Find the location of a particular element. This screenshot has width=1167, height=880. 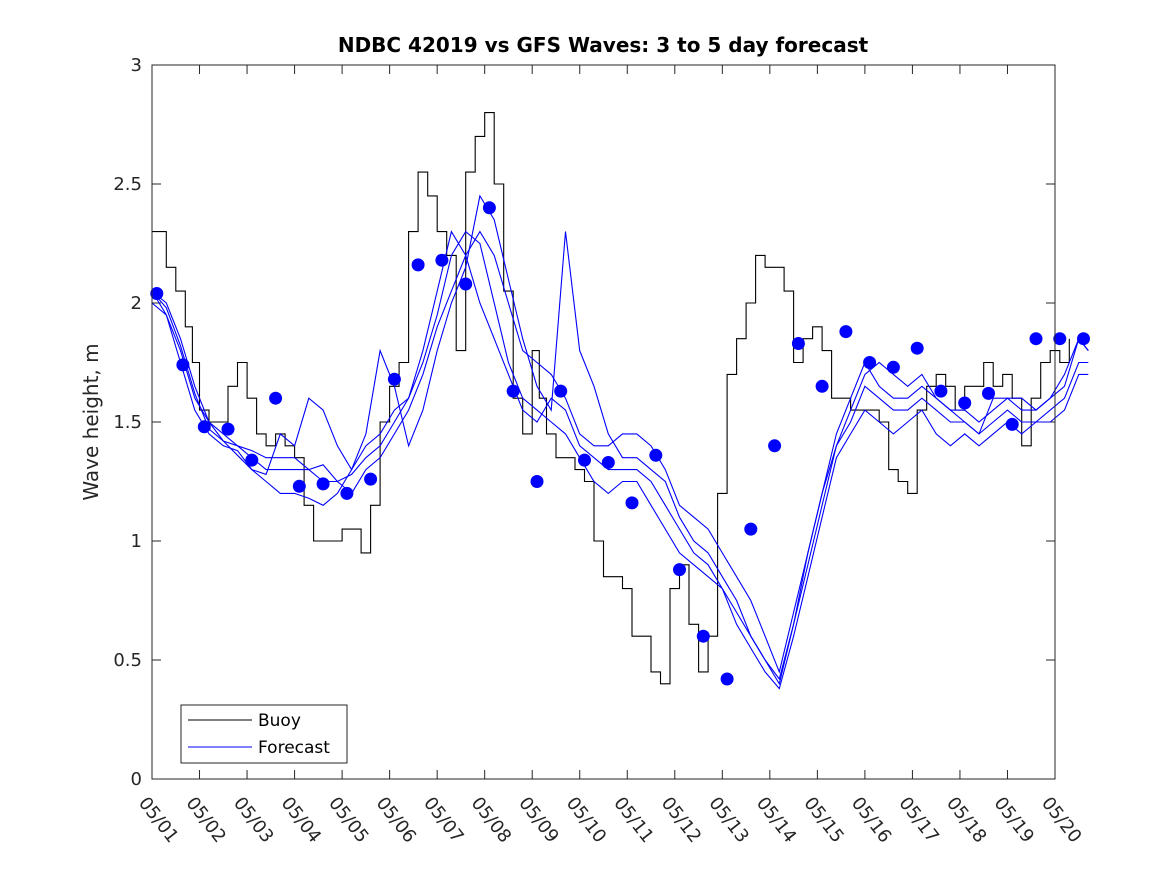

y-tick-label: 1.5 is located at coordinates (127, 422).